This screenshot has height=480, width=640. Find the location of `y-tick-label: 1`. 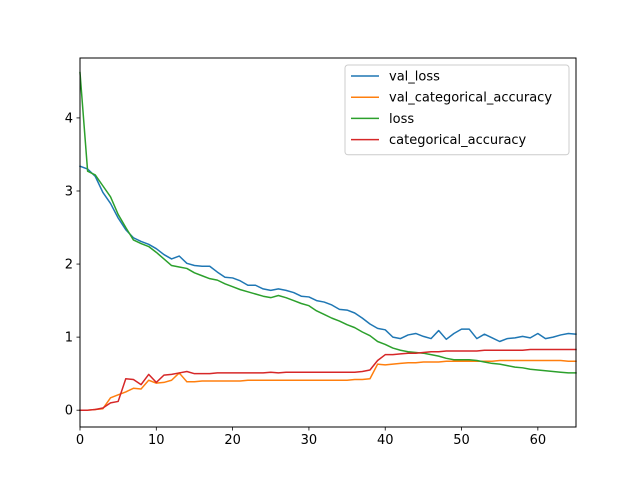

y-tick-label: 1 is located at coordinates (69, 338).